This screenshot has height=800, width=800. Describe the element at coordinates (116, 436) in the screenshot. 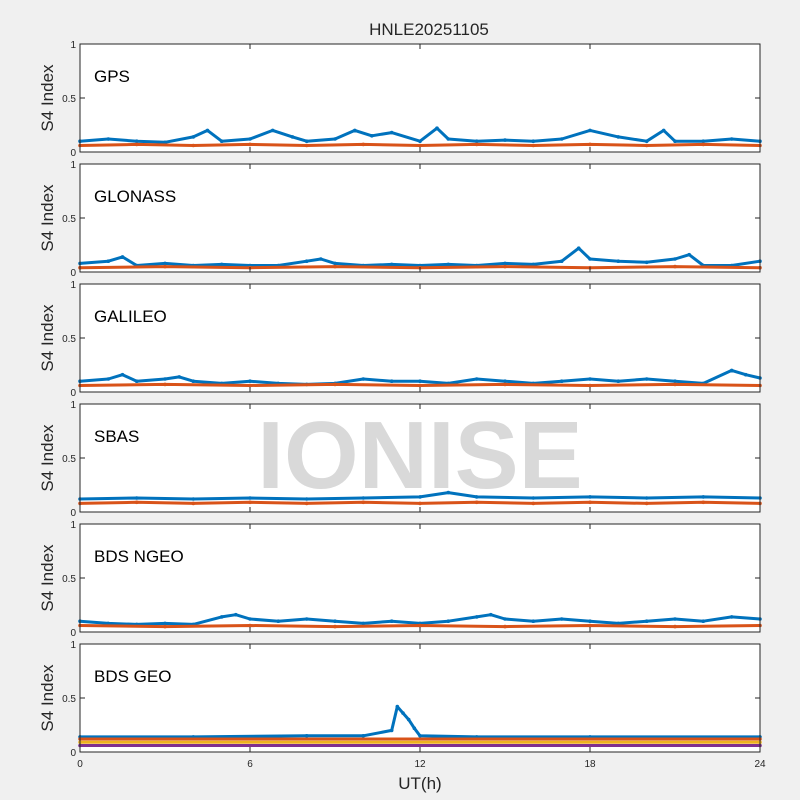

I see `panel-label: SBAS` at that location.